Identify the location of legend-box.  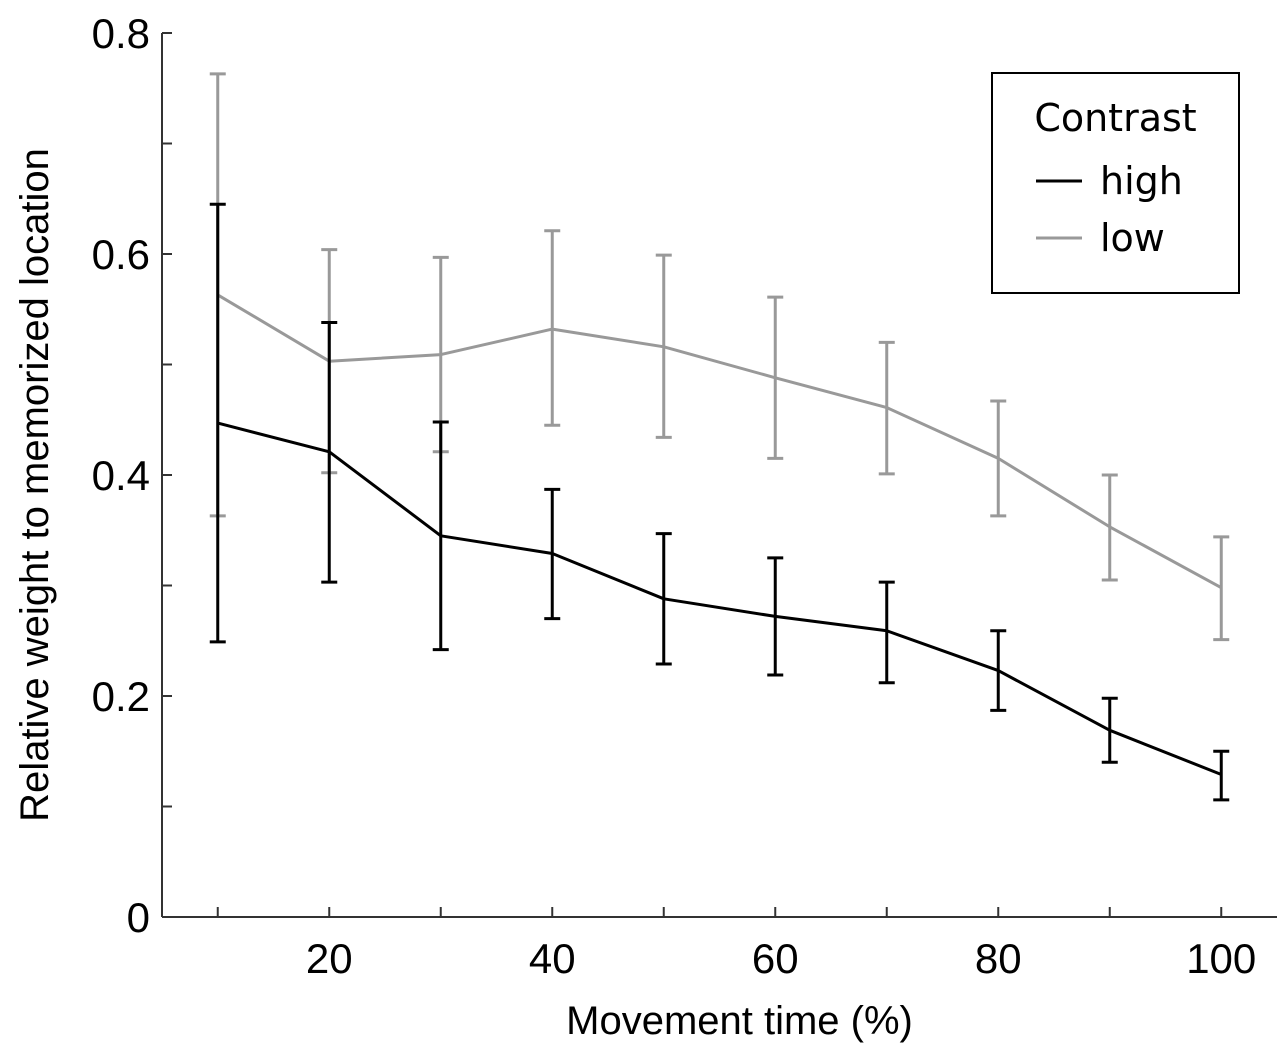
(1115, 183).